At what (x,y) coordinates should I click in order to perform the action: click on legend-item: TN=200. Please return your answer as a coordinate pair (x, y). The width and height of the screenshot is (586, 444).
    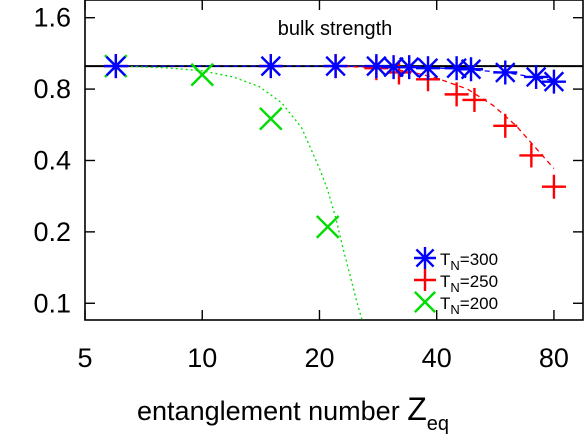
    Looking at the image, I should click on (456, 304).